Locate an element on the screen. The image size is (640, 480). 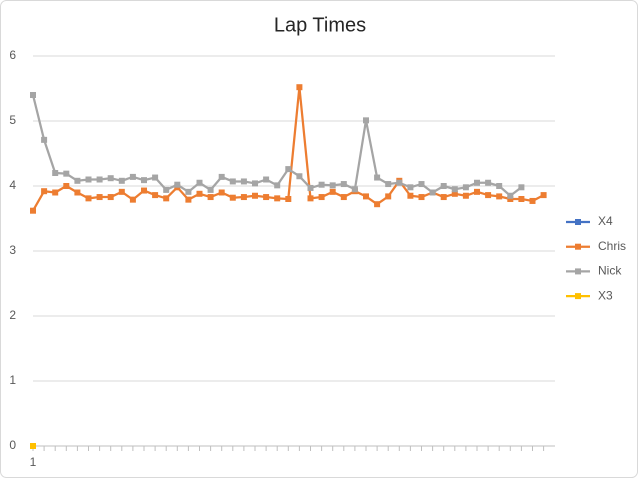
legend-label: X3 is located at coordinates (605, 295).